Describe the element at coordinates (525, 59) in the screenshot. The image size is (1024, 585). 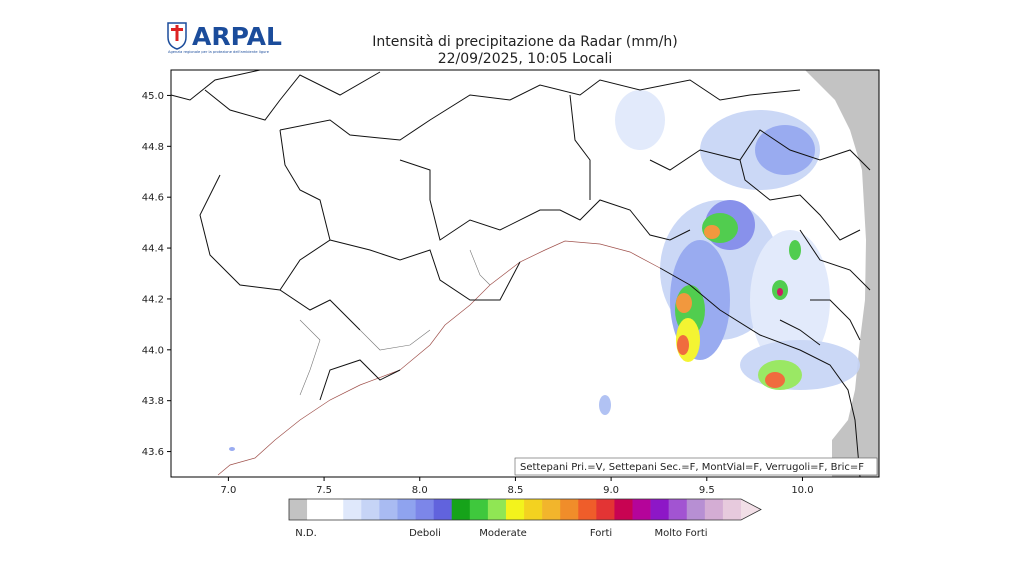
I see `chart-subtitle: 22/09/2025, 10:05 Locali` at that location.